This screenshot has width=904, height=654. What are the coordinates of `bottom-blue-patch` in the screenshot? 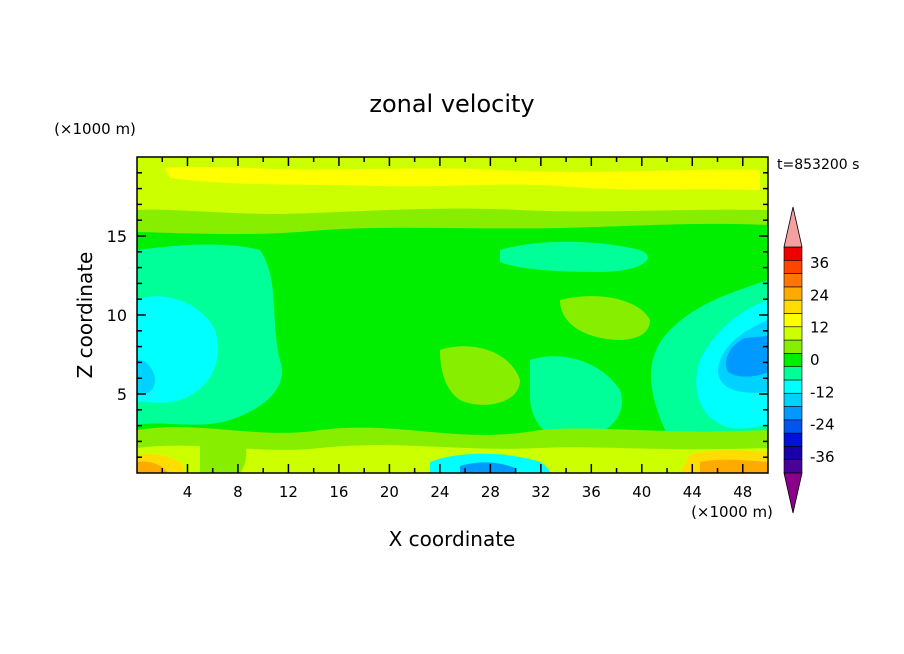 It's located at (487, 467).